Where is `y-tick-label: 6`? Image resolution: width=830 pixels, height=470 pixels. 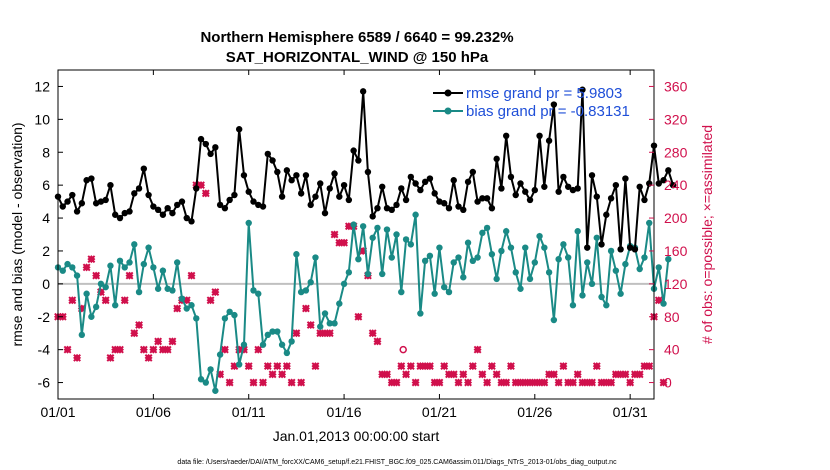
y-tick-label: 6 is located at coordinates (46, 185).